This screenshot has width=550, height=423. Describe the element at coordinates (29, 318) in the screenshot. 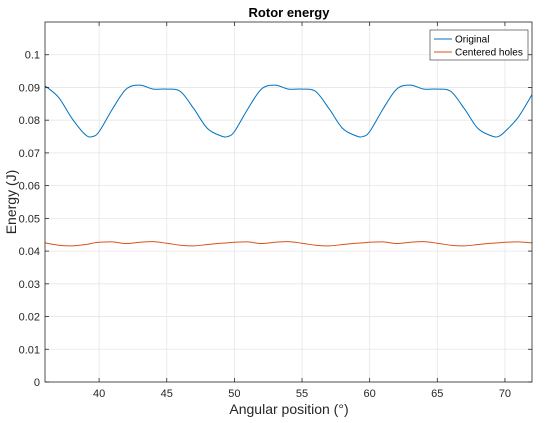

I see `y-tick-label: 0.02` at that location.